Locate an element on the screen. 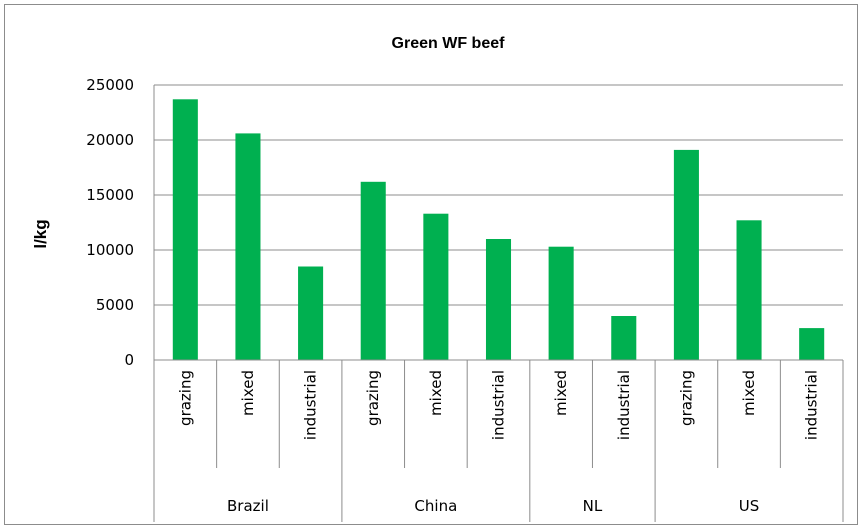  y-tick-label: 10000 is located at coordinates (110, 250).